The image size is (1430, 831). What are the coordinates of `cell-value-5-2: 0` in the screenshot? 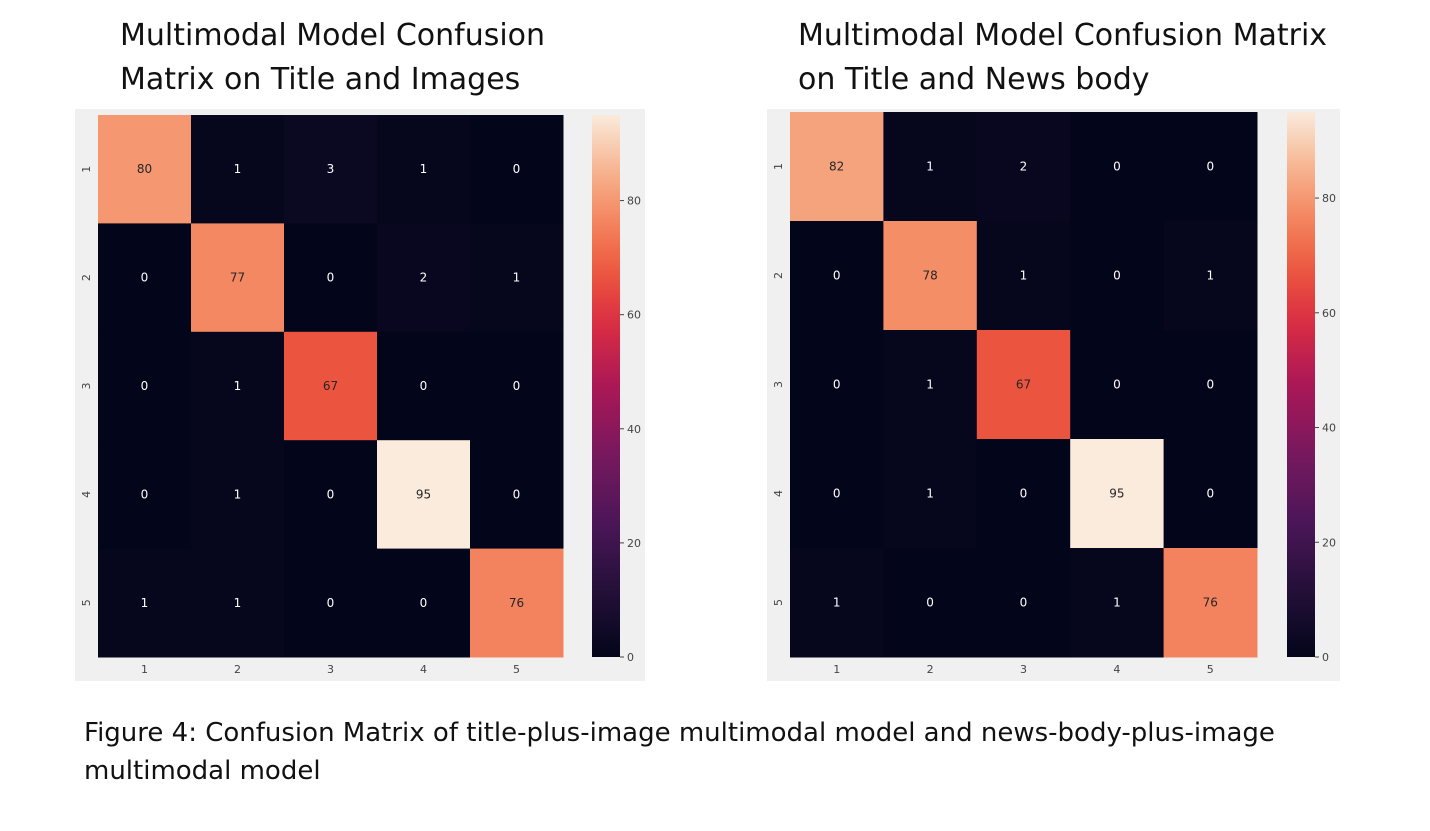 It's located at (930, 603).